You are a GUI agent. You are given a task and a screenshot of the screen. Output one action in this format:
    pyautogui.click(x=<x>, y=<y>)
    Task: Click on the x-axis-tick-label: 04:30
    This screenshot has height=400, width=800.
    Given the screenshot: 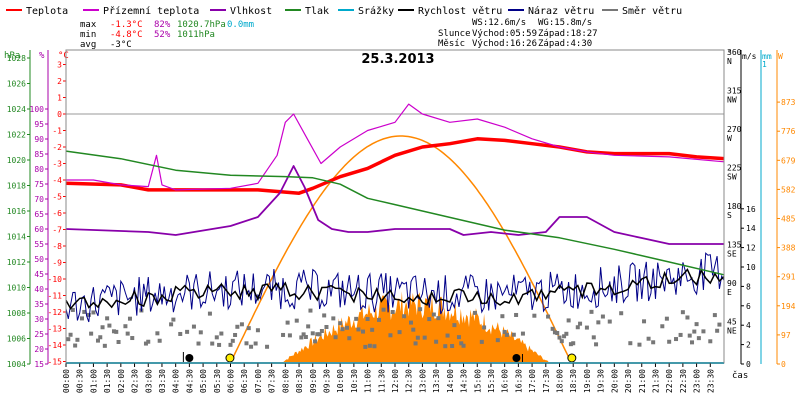 What is the action you would take?
    pyautogui.click(x=189, y=381)
    